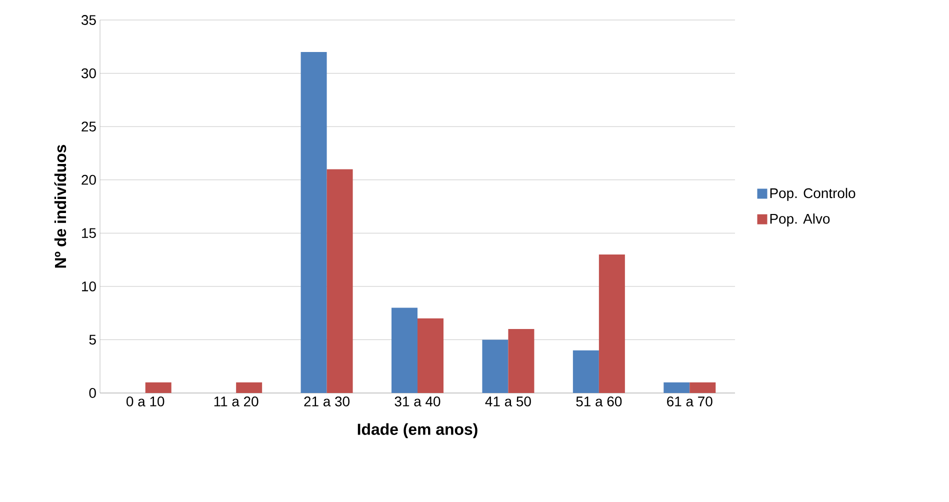 Image resolution: width=949 pixels, height=502 pixels. I want to click on y-tick-label: 5, so click(92, 339).